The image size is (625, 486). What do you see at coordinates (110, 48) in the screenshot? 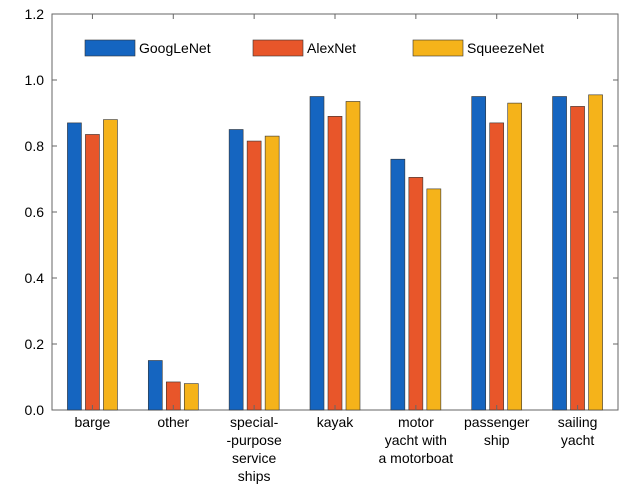
I see `legend-swatch-googlenet` at bounding box center [110, 48].